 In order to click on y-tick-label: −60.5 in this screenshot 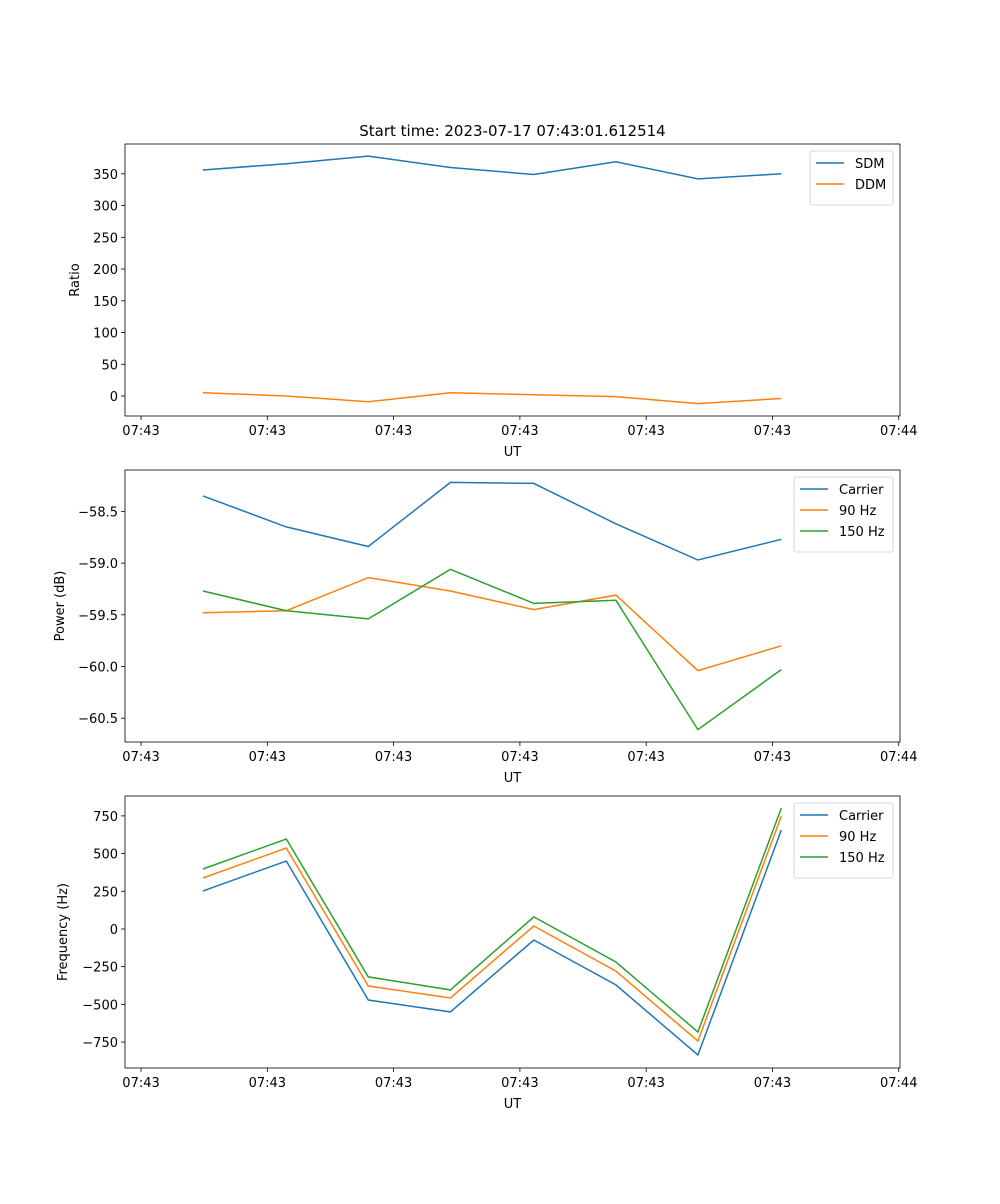, I will do `click(98, 719)`.